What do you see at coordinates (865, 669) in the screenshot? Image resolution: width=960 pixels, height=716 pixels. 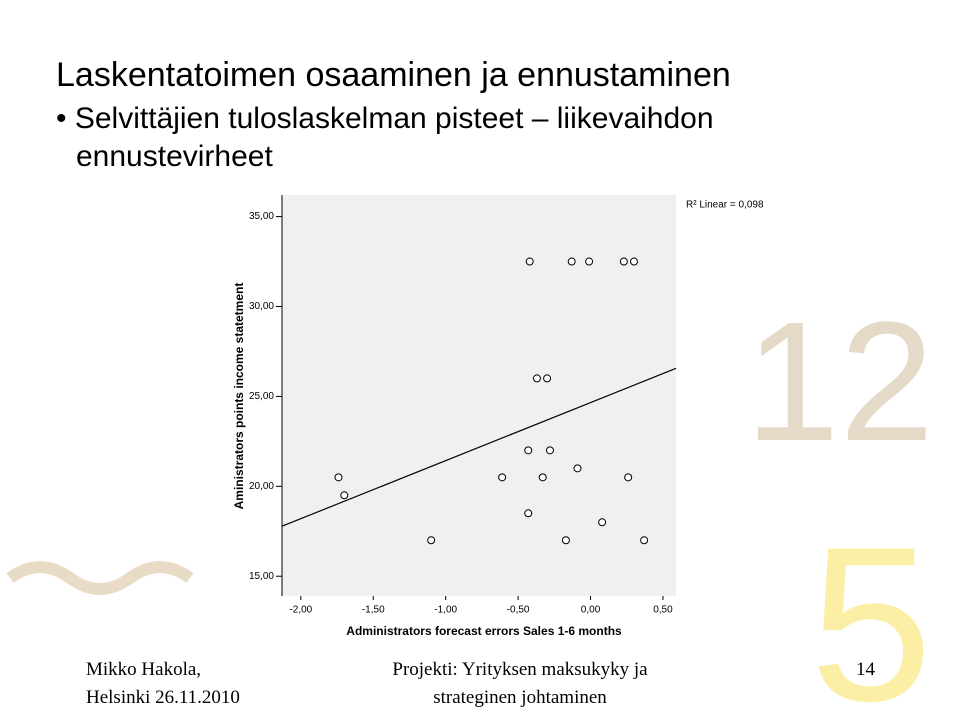 I see `page-number: 14` at bounding box center [865, 669].